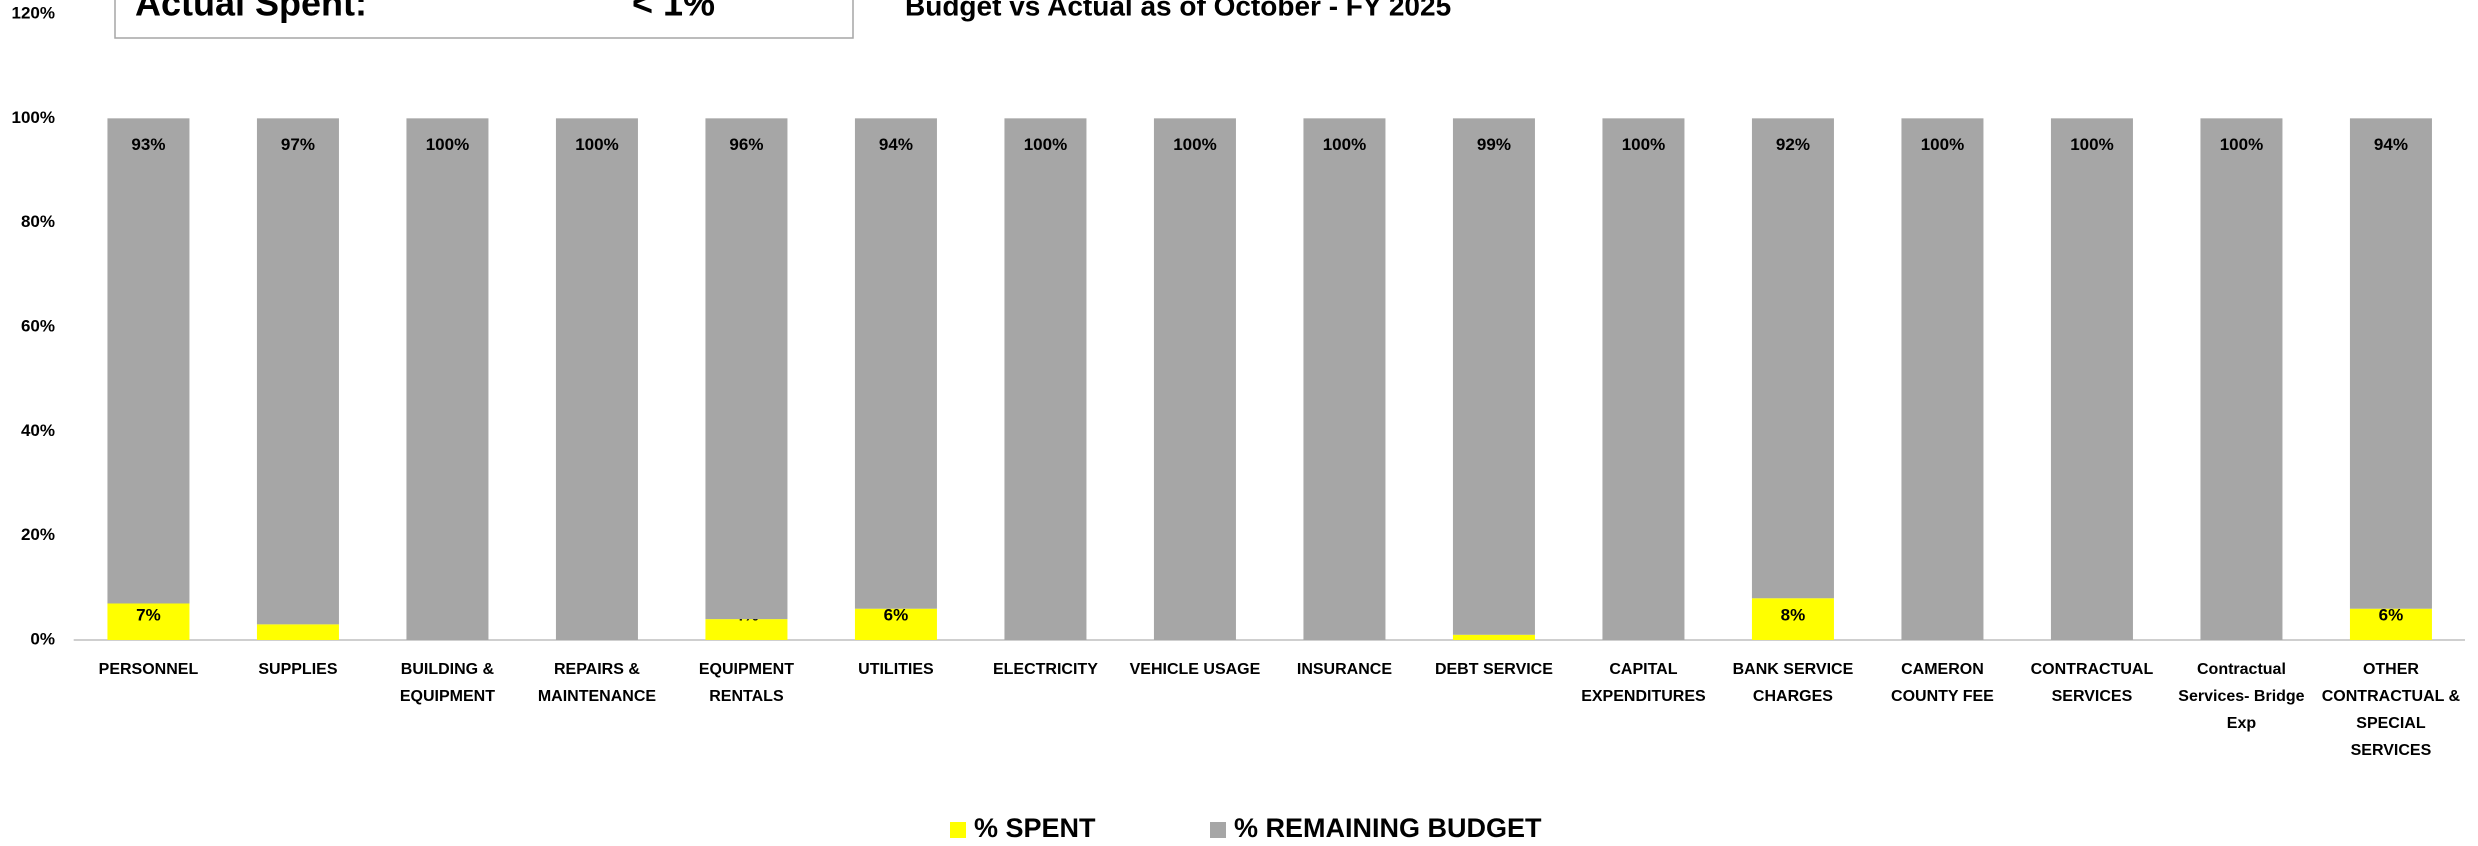 The height and width of the screenshot is (846, 2478). I want to click on x-tick-label: BANK SERVICE CHARGES, so click(1793, 683).